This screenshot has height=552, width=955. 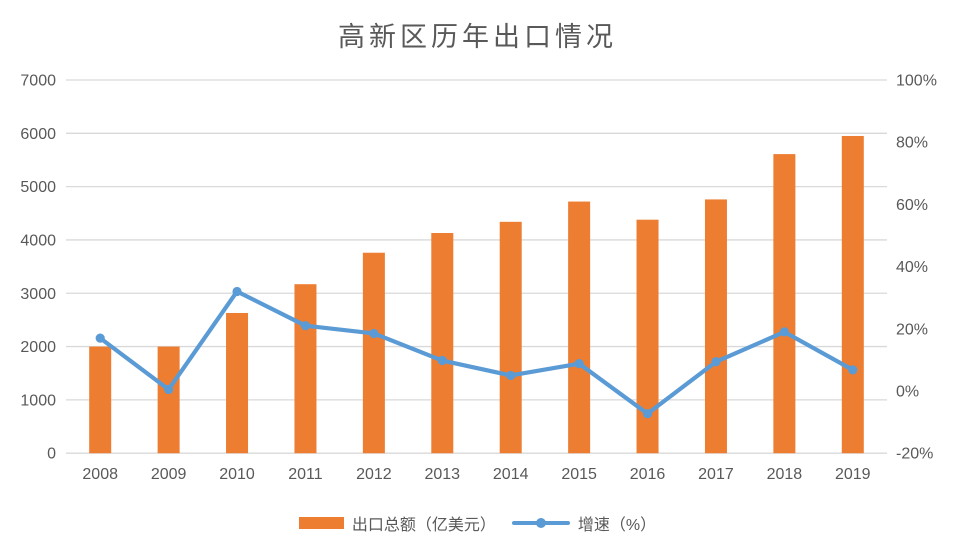 What do you see at coordinates (853, 370) in the screenshot?
I see `growth-point-2019` at bounding box center [853, 370].